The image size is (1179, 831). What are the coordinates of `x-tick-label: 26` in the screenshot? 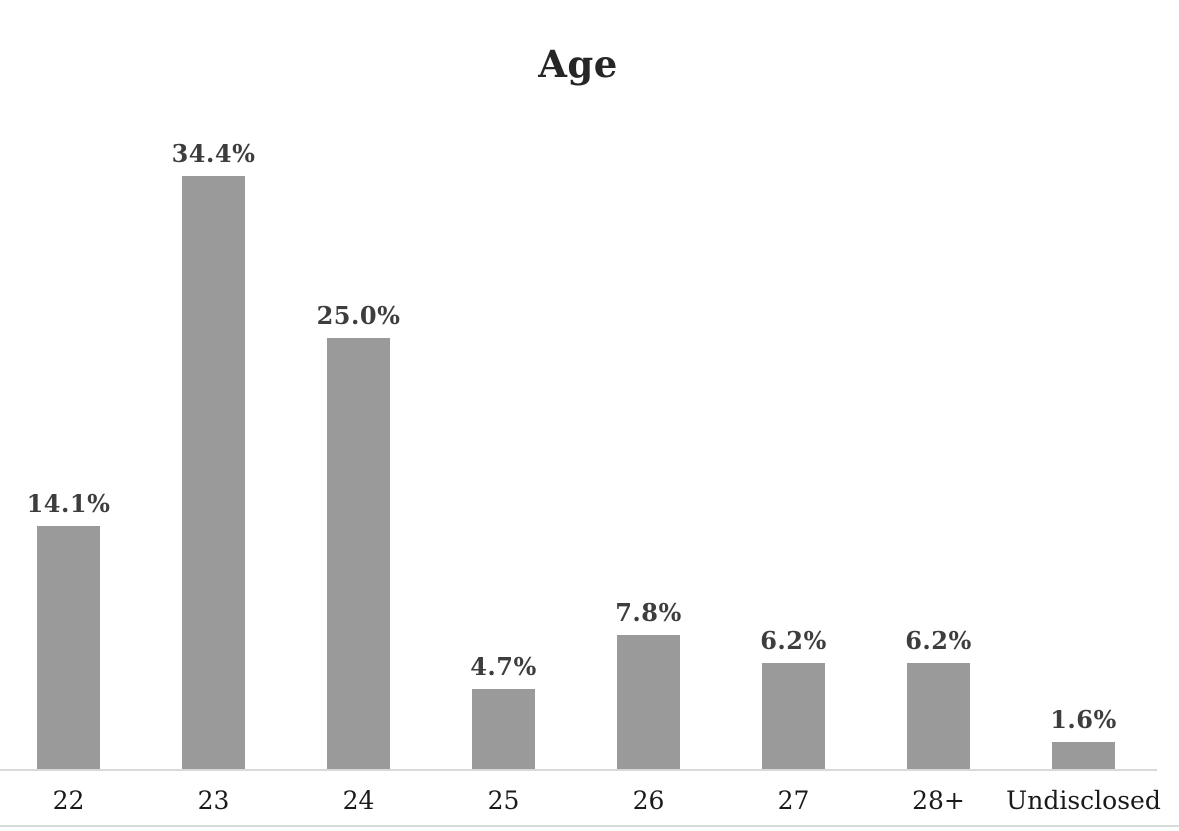 It's located at (648, 800).